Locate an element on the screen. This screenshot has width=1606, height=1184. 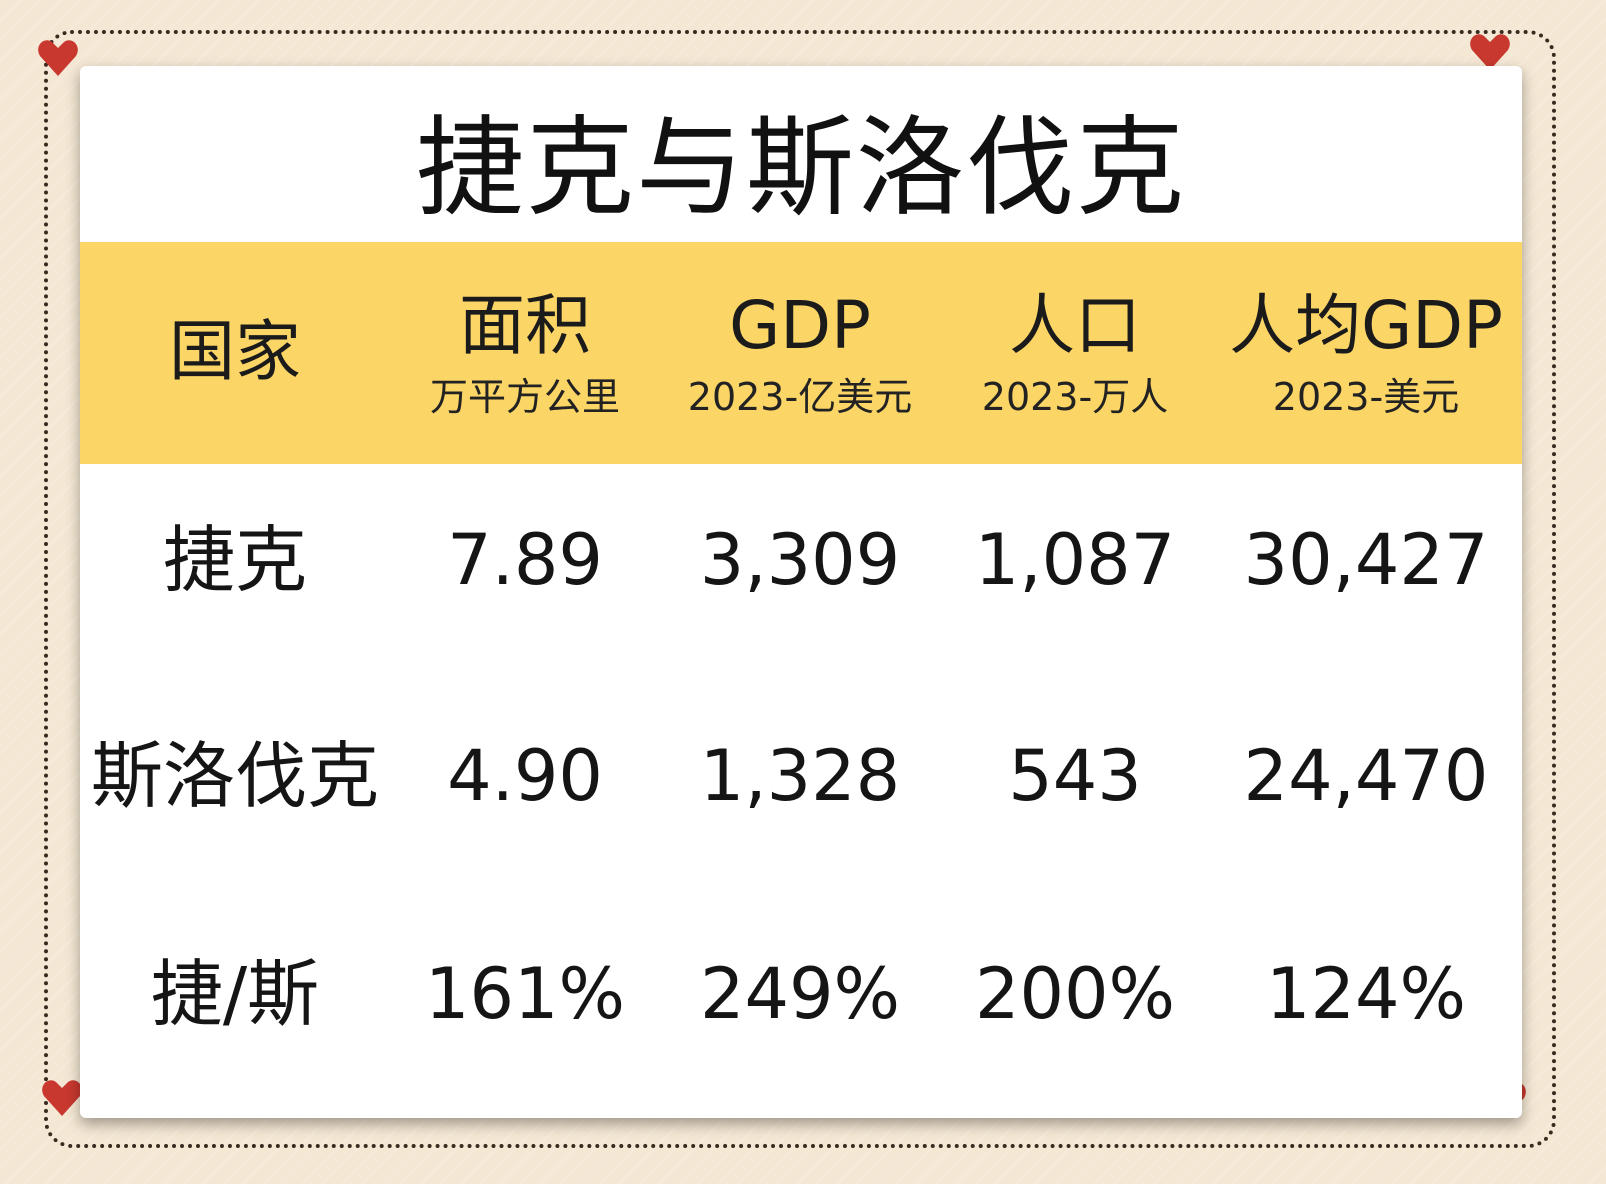
row-country: 捷克 is located at coordinates (234, 560).